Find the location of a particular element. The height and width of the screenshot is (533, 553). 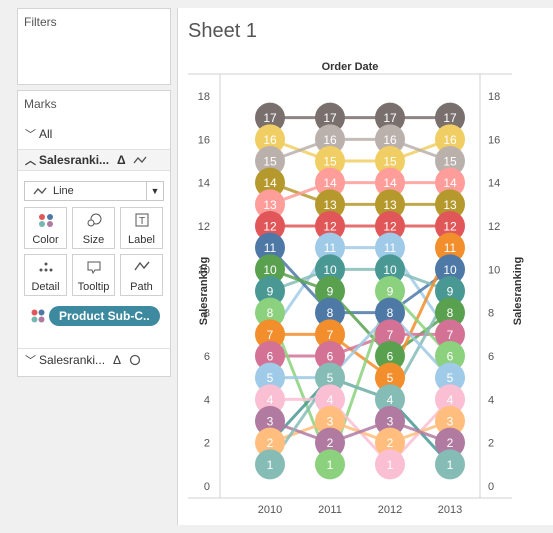

tooltip-tile: Tooltip is located at coordinates (93, 275).